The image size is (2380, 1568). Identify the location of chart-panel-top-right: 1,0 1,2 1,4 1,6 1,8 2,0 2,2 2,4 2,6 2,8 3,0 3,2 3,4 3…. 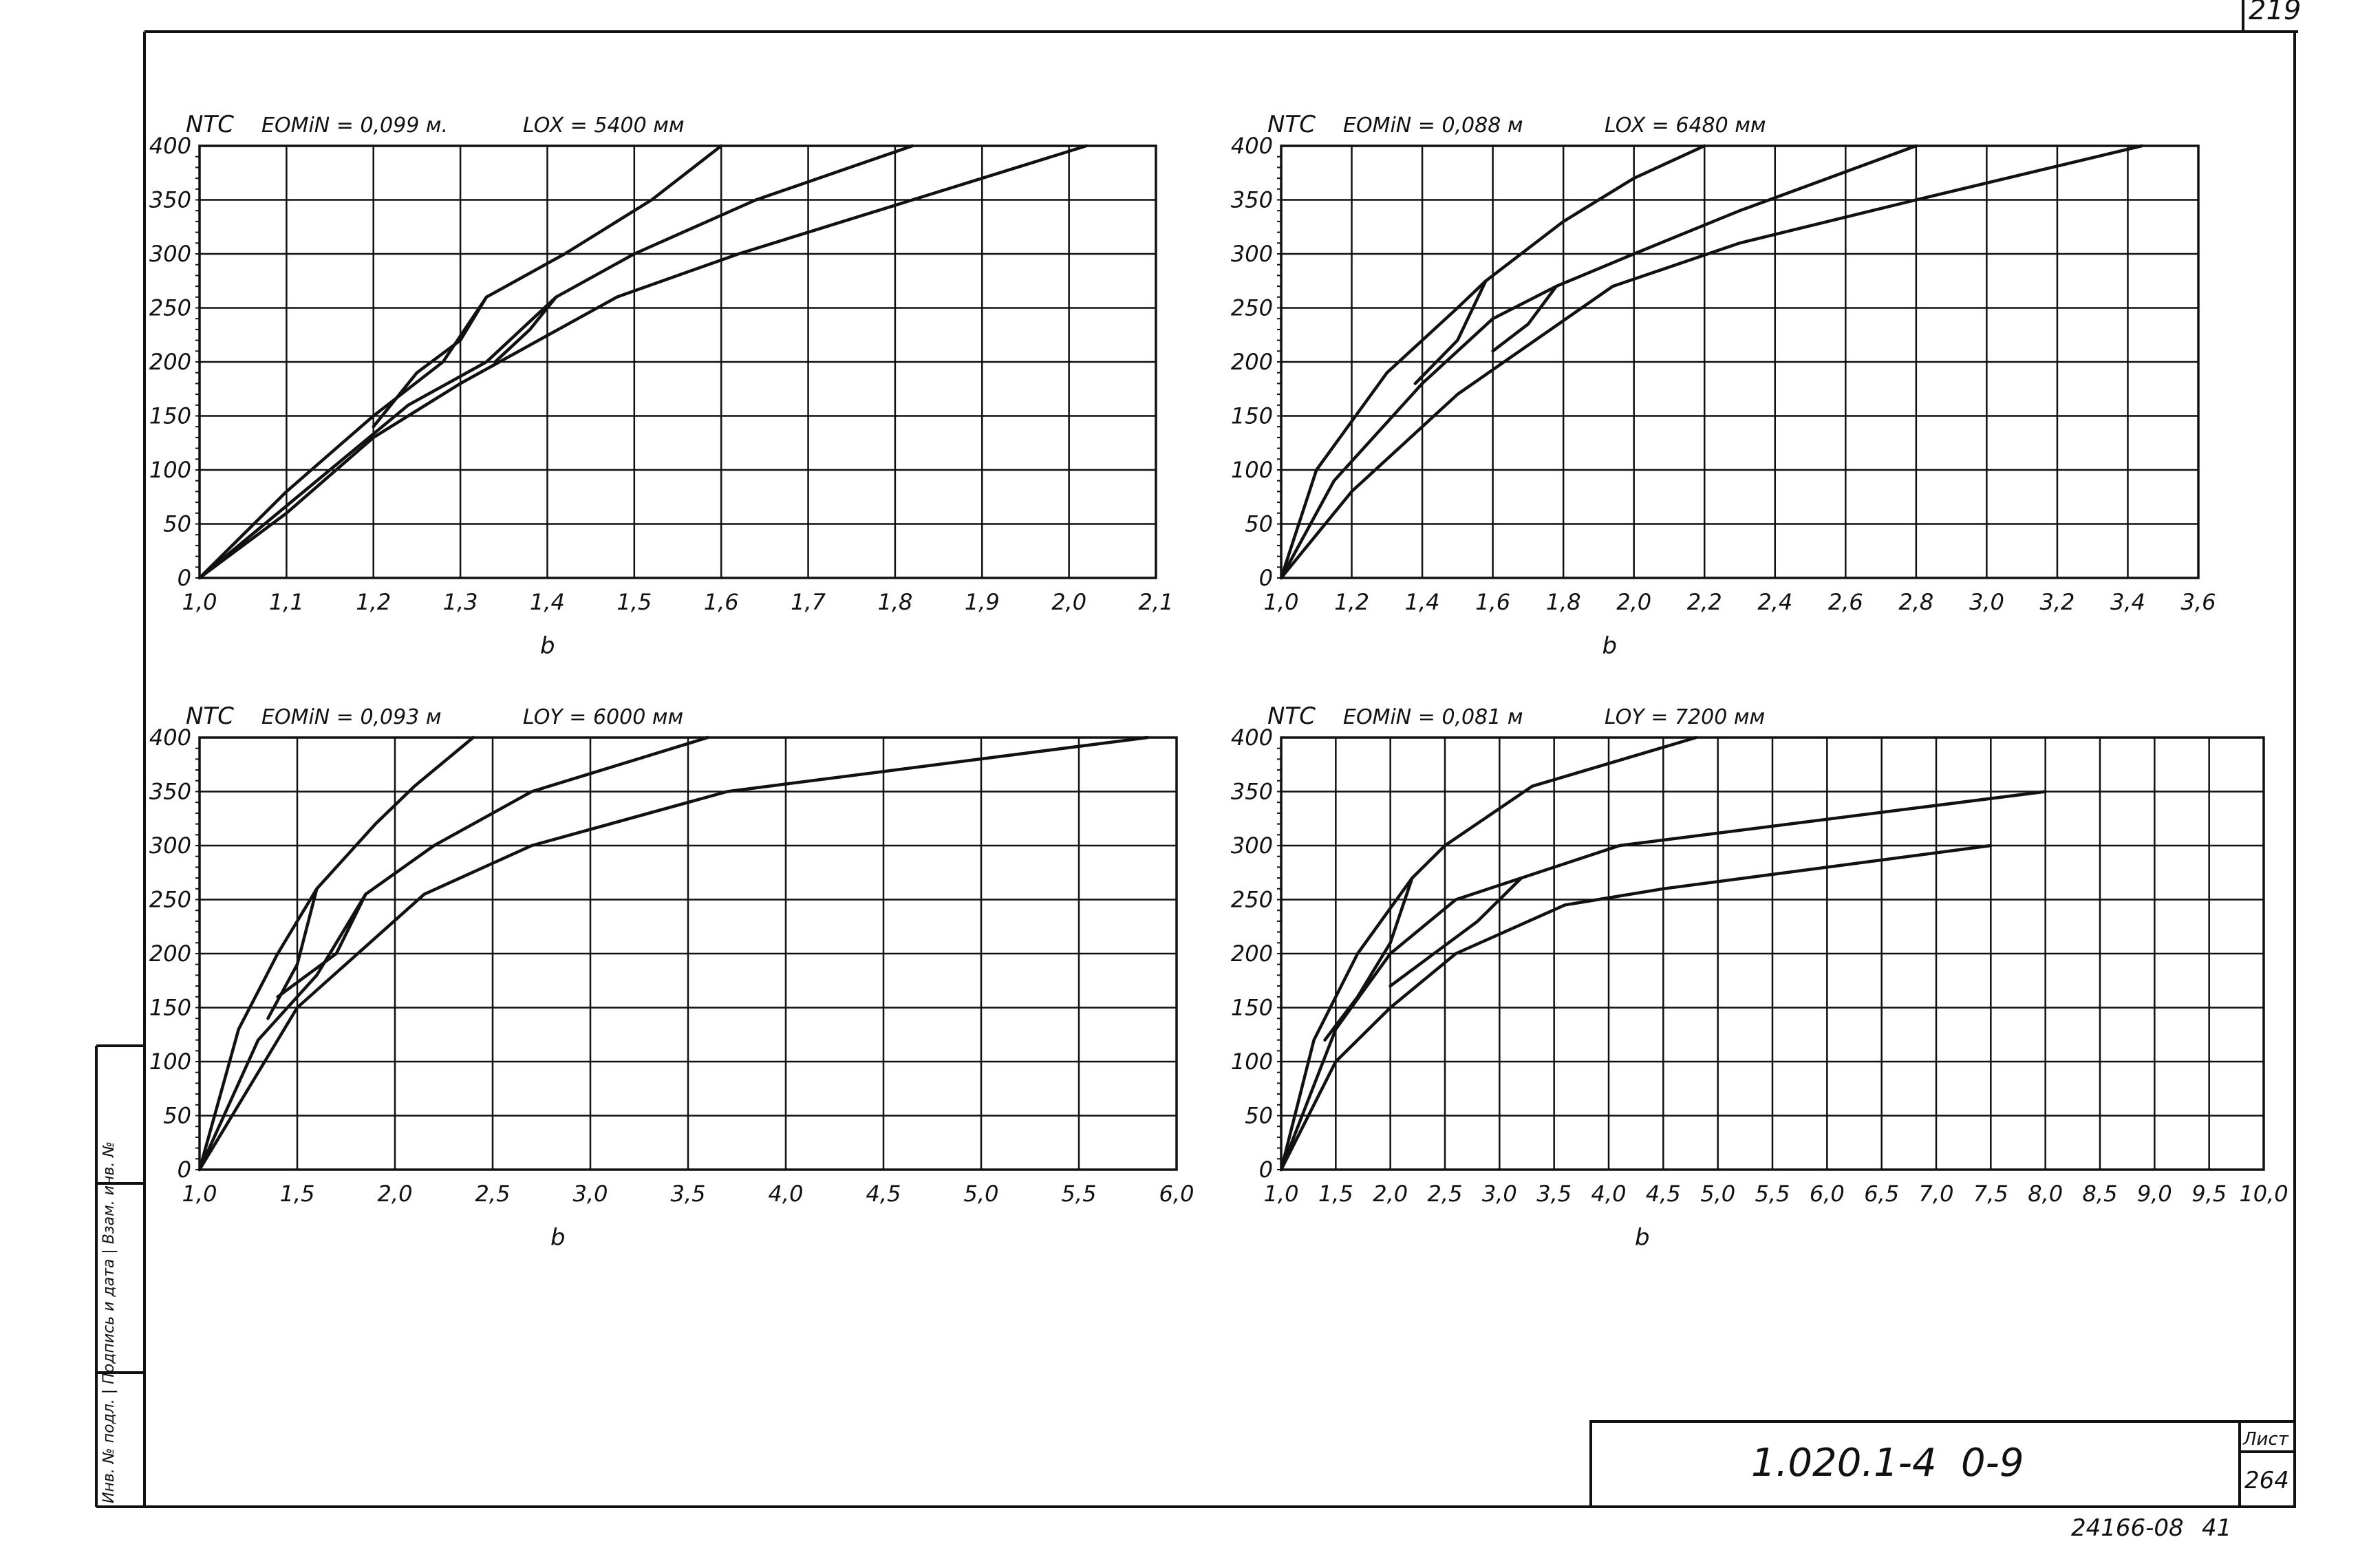
(1723, 385).